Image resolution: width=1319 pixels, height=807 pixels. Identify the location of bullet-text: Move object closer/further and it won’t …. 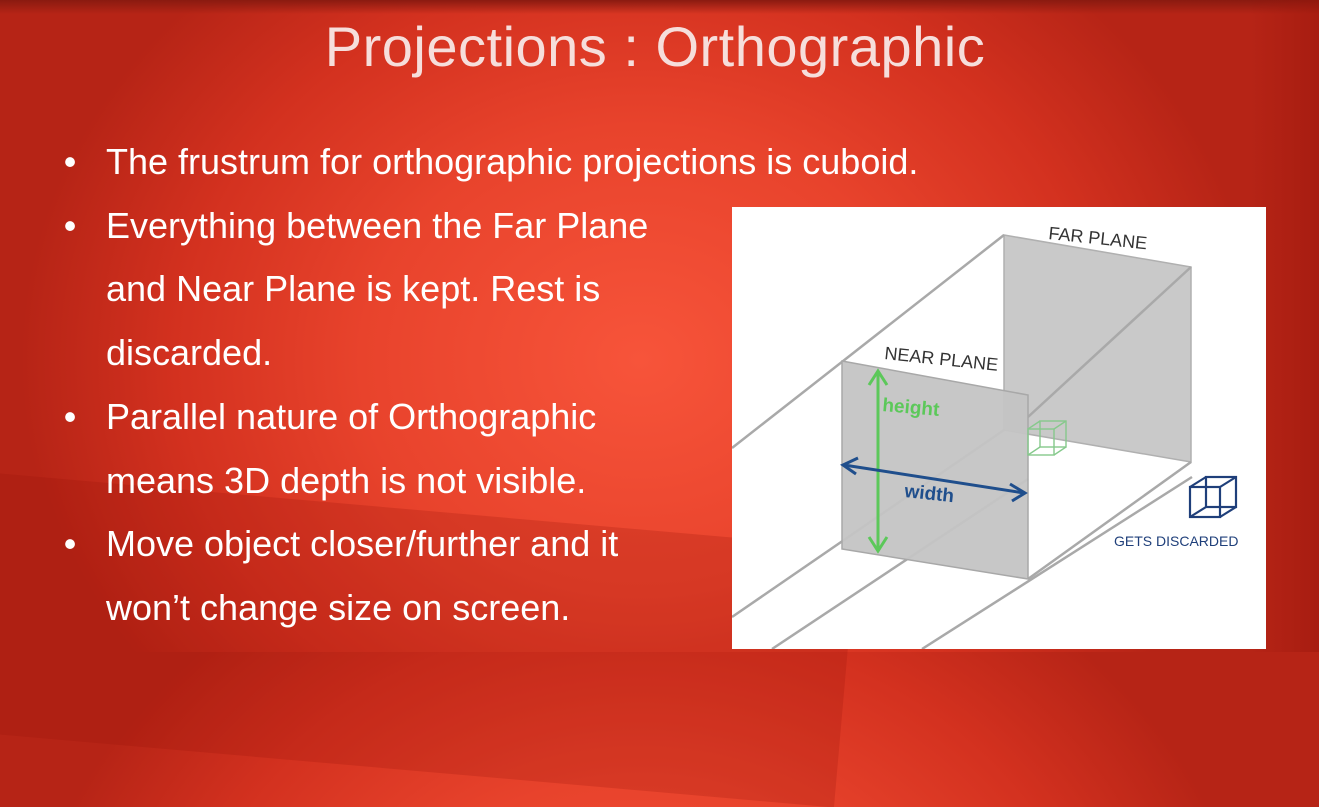
(362, 575).